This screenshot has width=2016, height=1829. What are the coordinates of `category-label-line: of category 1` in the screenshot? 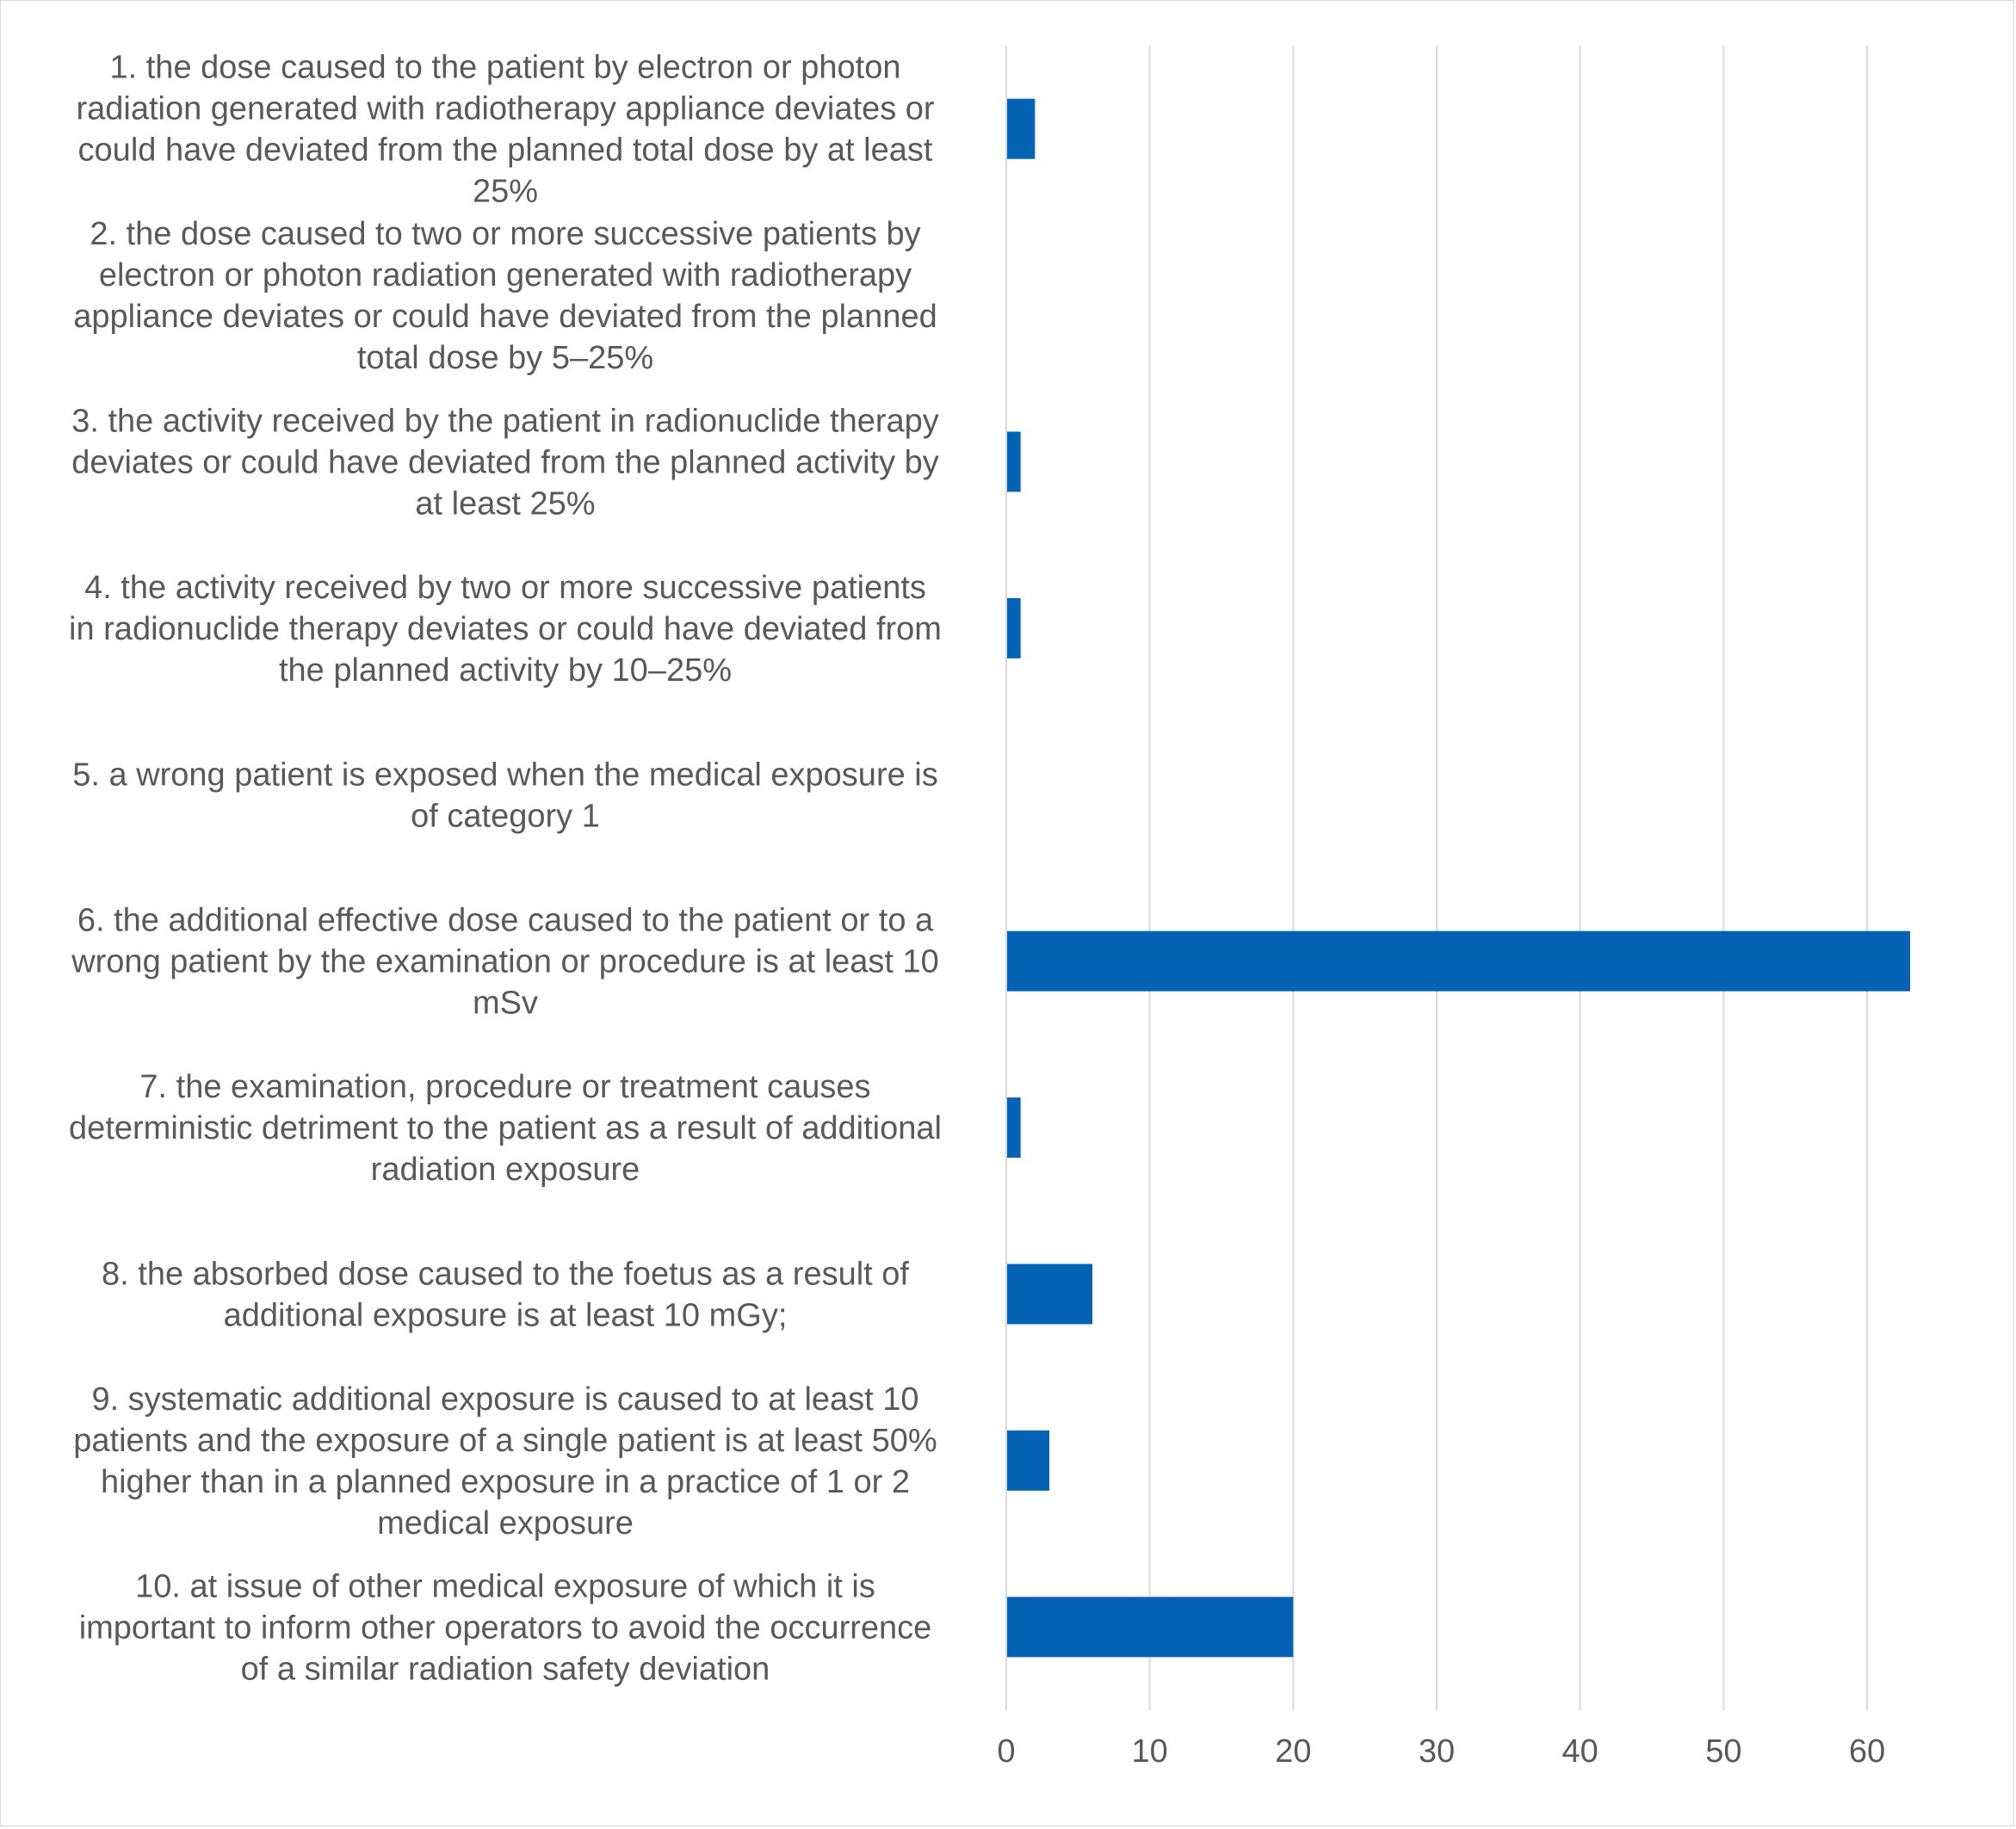 It's located at (505, 816).